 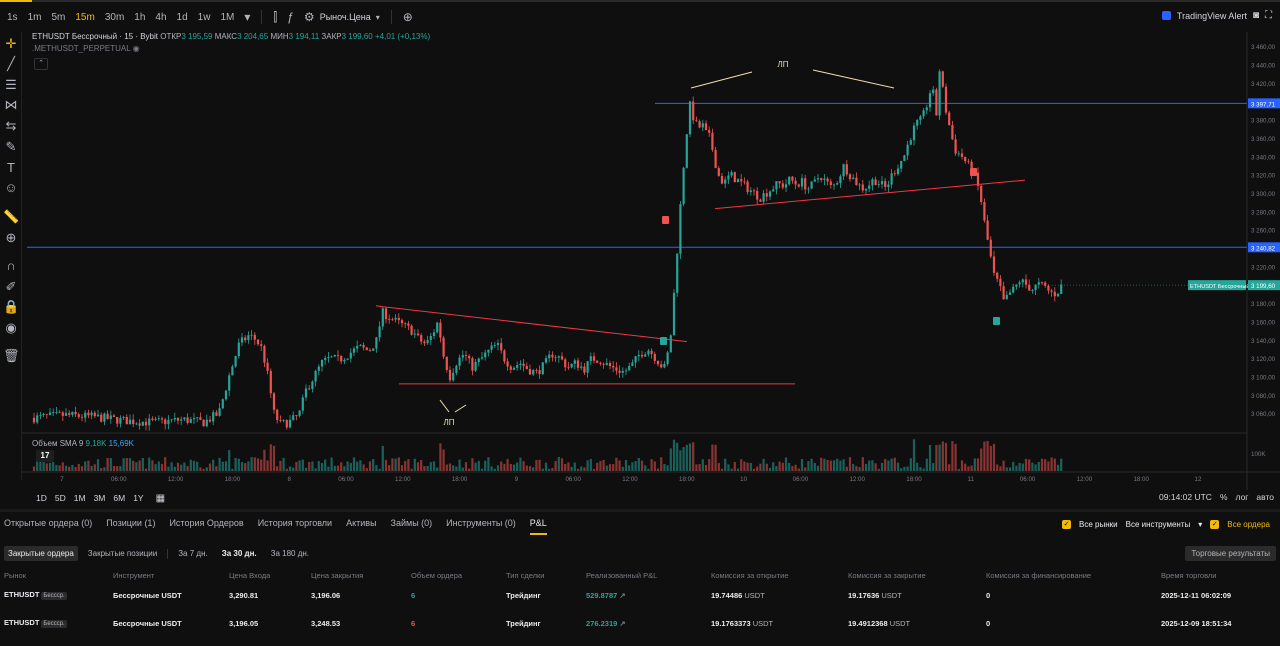 I want to click on price-type-select: Рыноч.Цена, so click(x=345, y=17).